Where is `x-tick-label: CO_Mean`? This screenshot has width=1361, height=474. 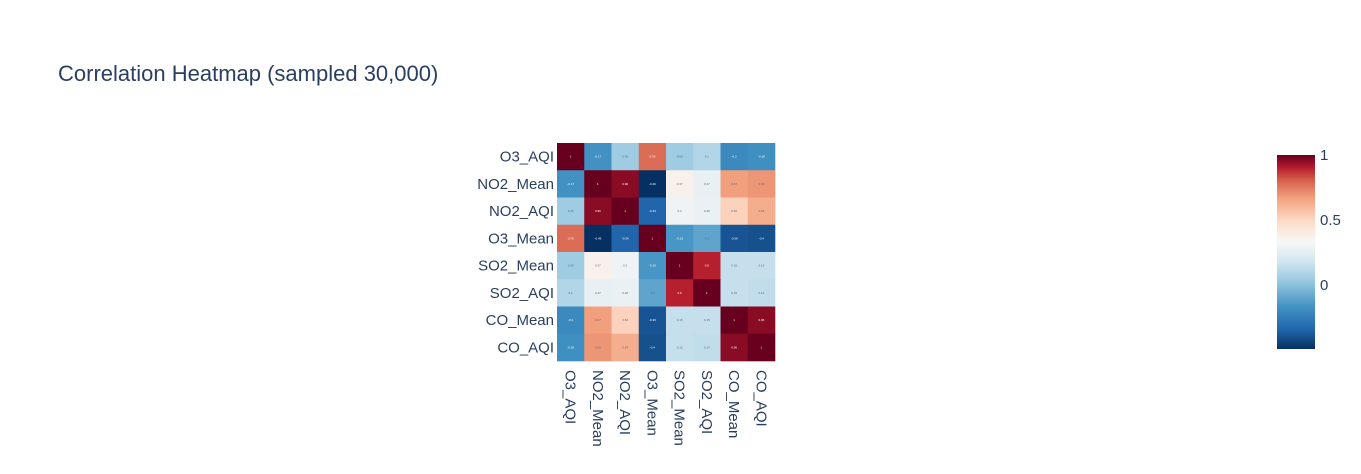
x-tick-label: CO_Mean is located at coordinates (733, 404).